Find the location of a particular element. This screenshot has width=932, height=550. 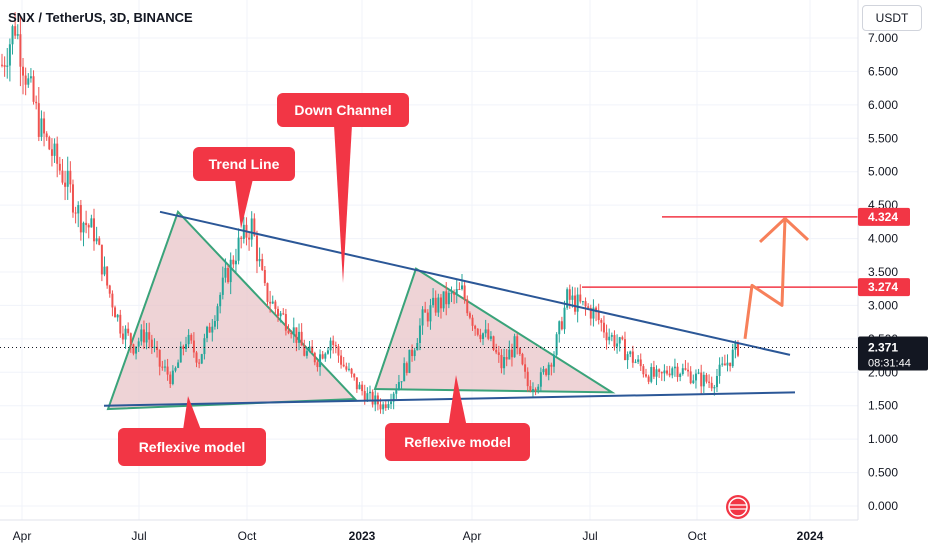

currency-selector: USDT is located at coordinates (892, 18).